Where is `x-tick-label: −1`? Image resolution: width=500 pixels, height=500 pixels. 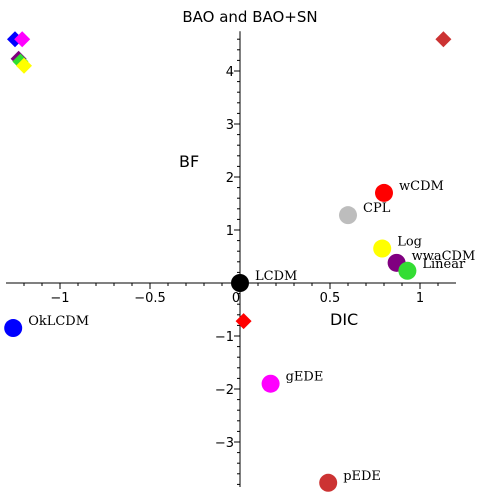 x-tick-label: −1 is located at coordinates (59, 298).